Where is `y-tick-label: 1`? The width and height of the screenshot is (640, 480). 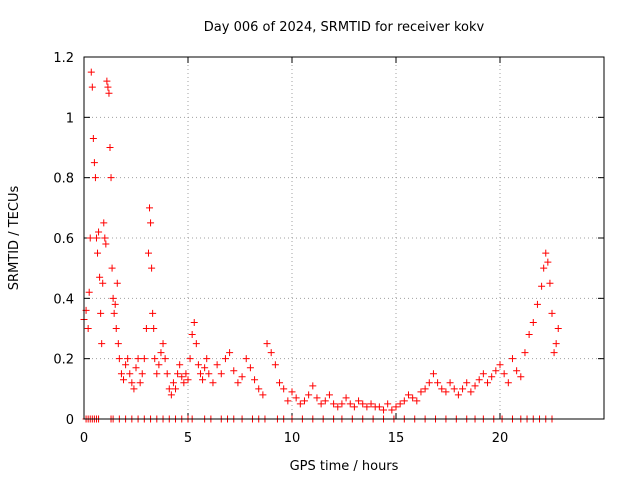
y-tick-label: 1 is located at coordinates (70, 118).